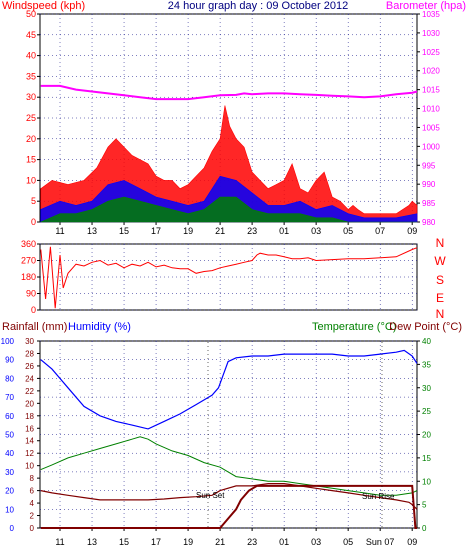 Image resolution: width=468 pixels, height=555 pixels. I want to click on compass-label: E, so click(440, 298).